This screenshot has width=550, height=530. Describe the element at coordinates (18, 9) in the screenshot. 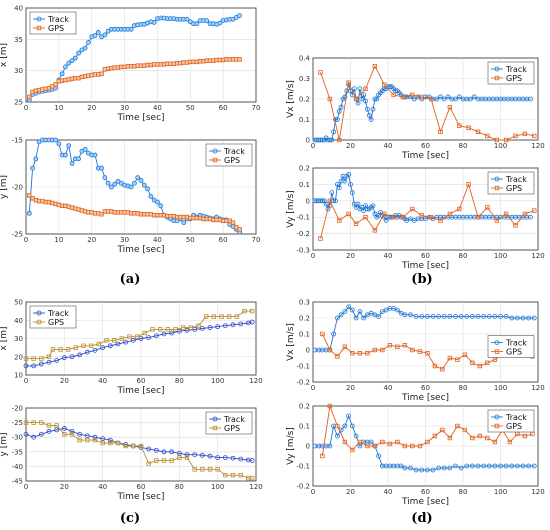

I see `y-tick-label: 40` at that location.